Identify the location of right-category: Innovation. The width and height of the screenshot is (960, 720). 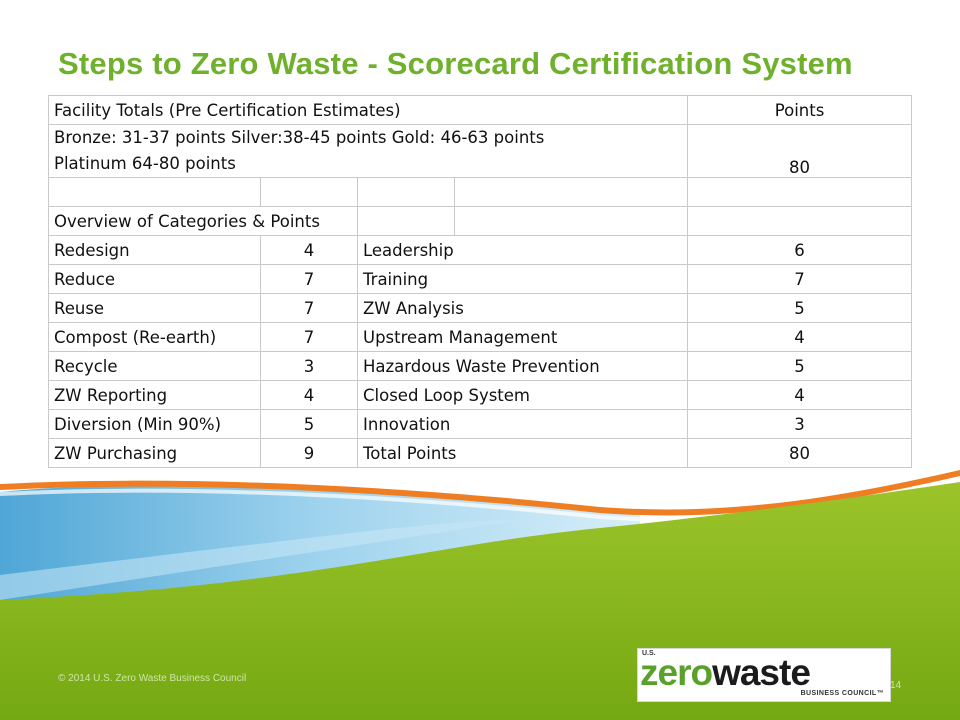
(522, 424).